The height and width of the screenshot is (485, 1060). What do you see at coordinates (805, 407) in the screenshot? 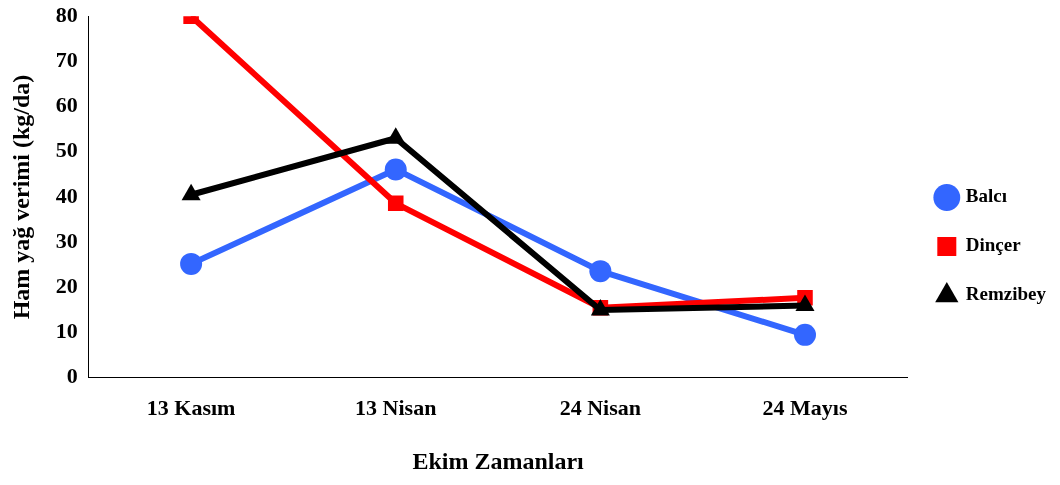
I see `x-tick-label: 24 Mayıs` at bounding box center [805, 407].